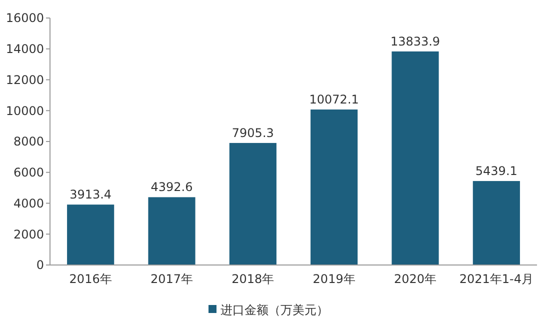 This screenshot has width=557, height=328. I want to click on y-tick-label: 0, so click(40, 265).